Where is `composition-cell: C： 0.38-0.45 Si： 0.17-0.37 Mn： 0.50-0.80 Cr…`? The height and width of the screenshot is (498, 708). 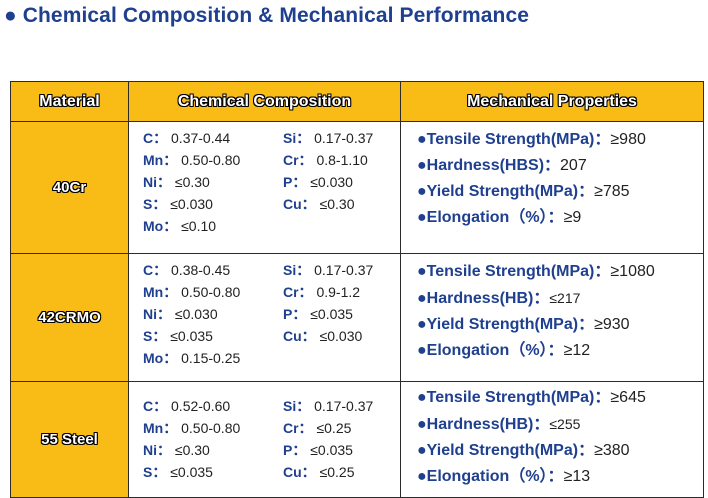
composition-cell: C： 0.38-0.45 Si： 0.17-0.37 Mn： 0.50-0.80 Cr… is located at coordinates (264, 317).